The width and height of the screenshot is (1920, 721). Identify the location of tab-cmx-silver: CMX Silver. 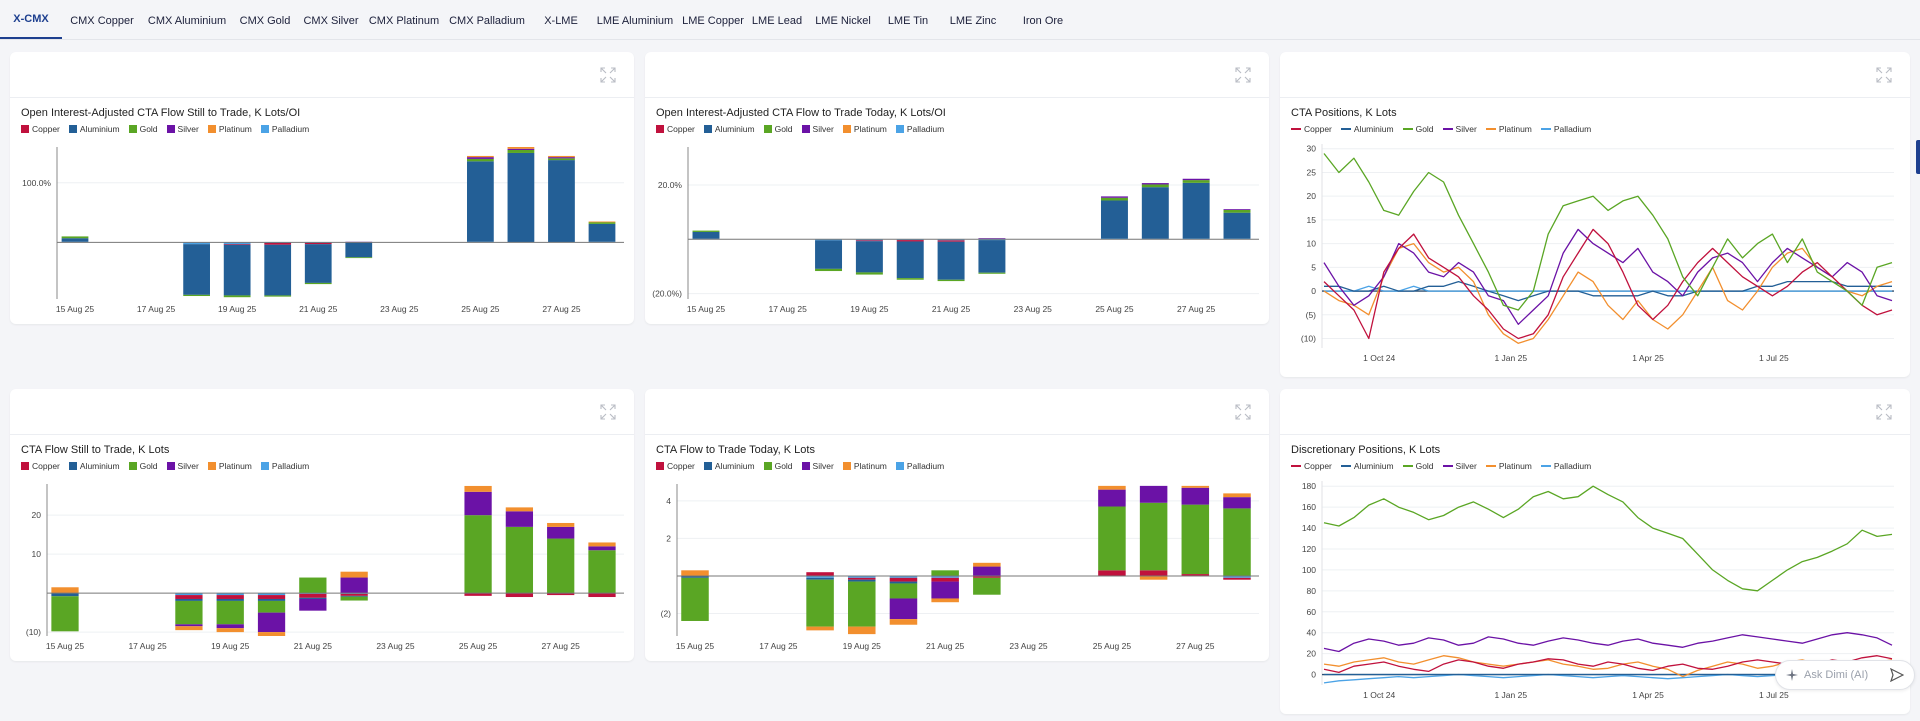
(331, 21).